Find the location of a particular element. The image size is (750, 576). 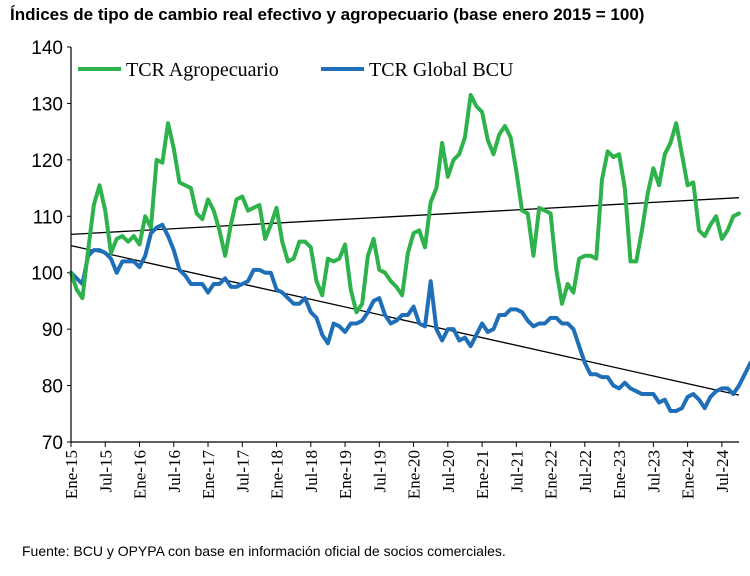

x-tick-label: Ene-15 is located at coordinates (71, 474).